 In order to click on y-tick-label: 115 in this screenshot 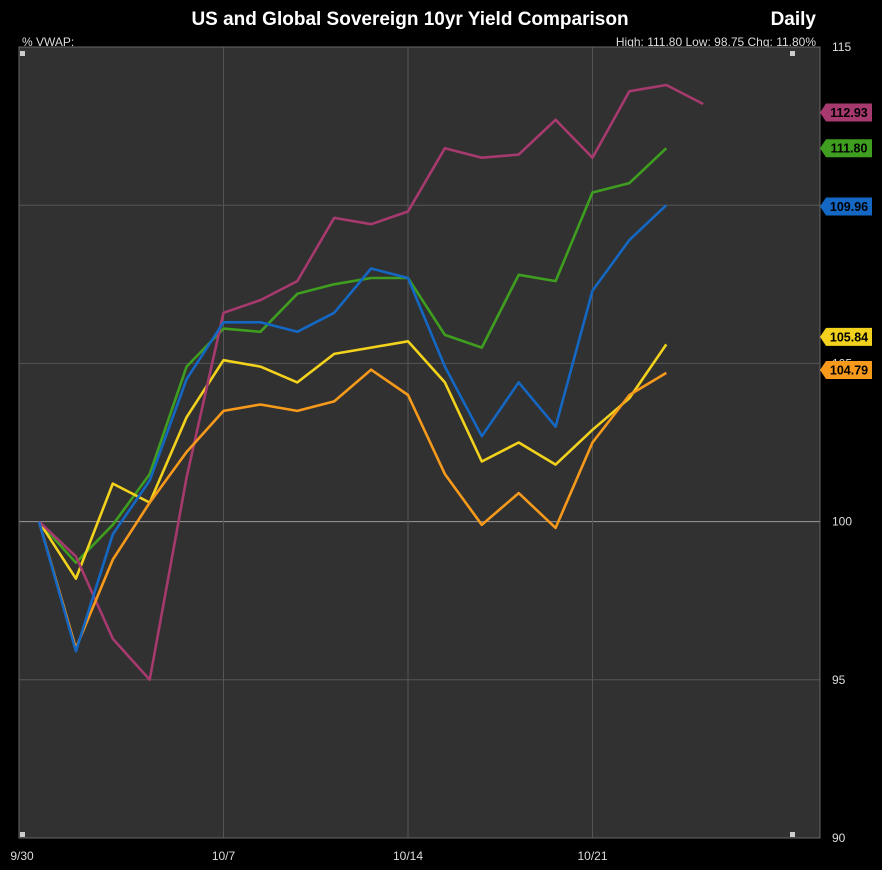, I will do `click(841, 47)`.